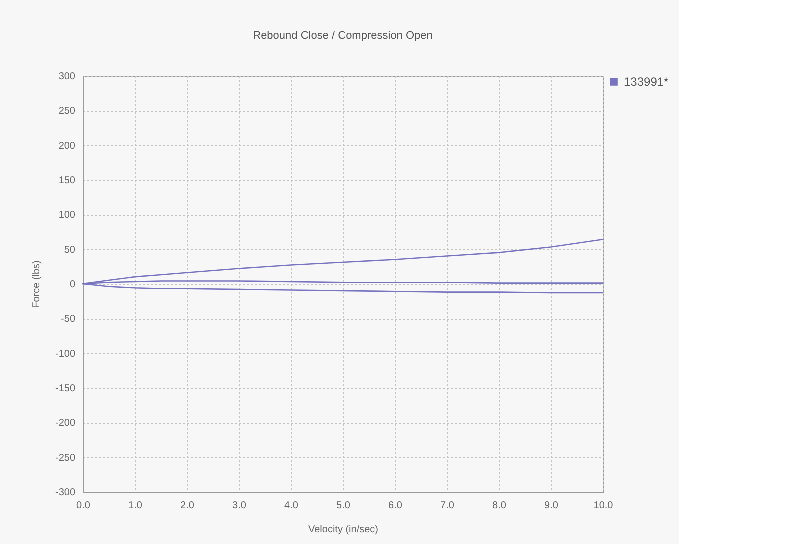 The image size is (800, 544). I want to click on y-tick-label: -100, so click(65, 354).